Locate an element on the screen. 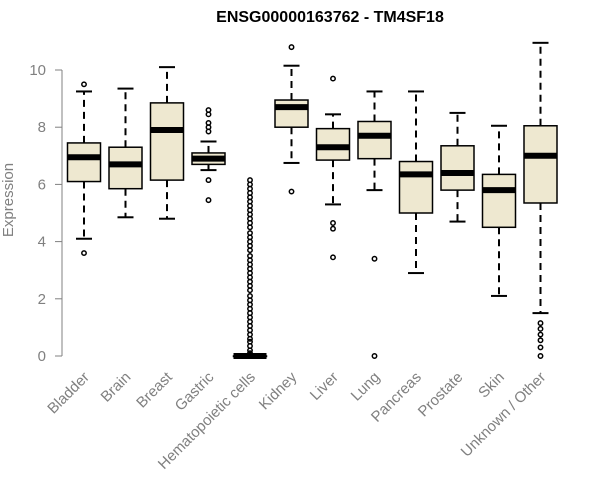 Image resolution: width=600 pixels, height=500 pixels. box-lung is located at coordinates (374, 224).